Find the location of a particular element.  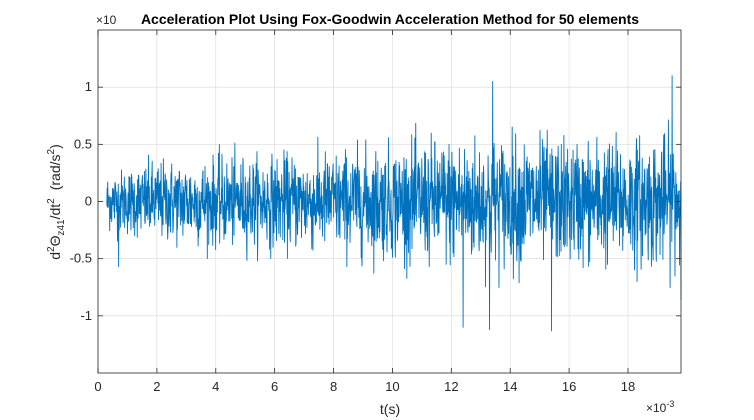

y-label-units-open: (rad/s is located at coordinates (55, 172).